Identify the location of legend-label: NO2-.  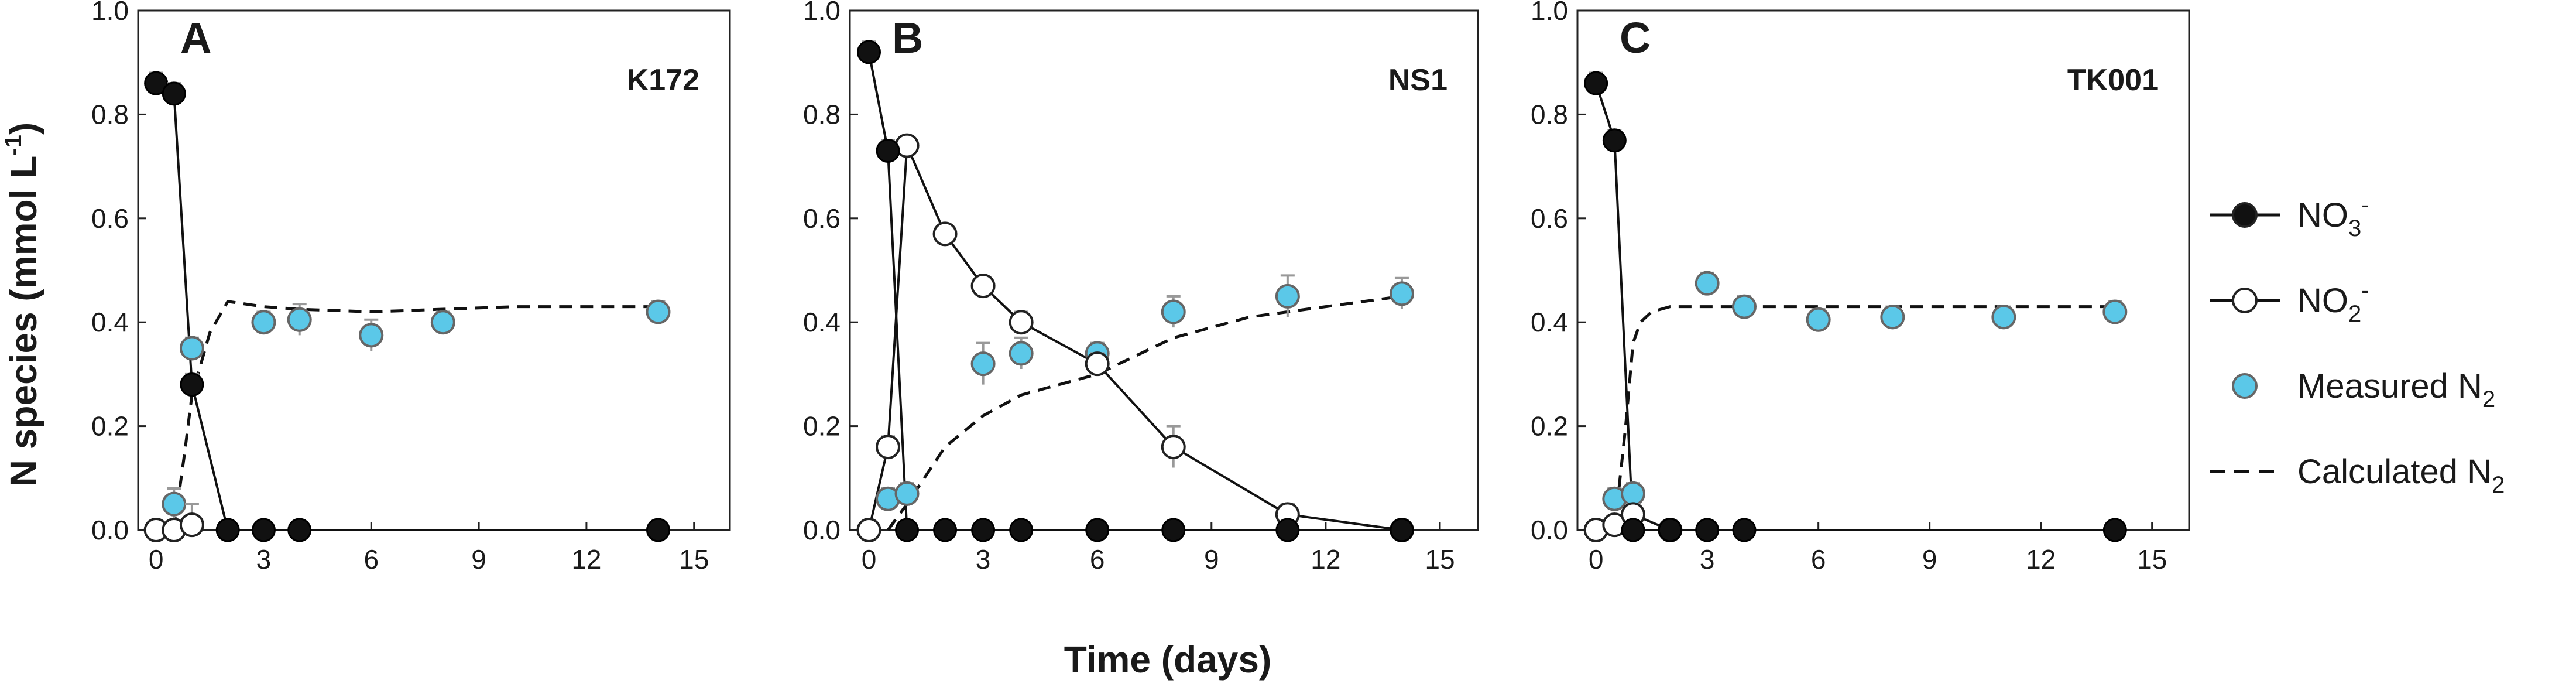
(2333, 302).